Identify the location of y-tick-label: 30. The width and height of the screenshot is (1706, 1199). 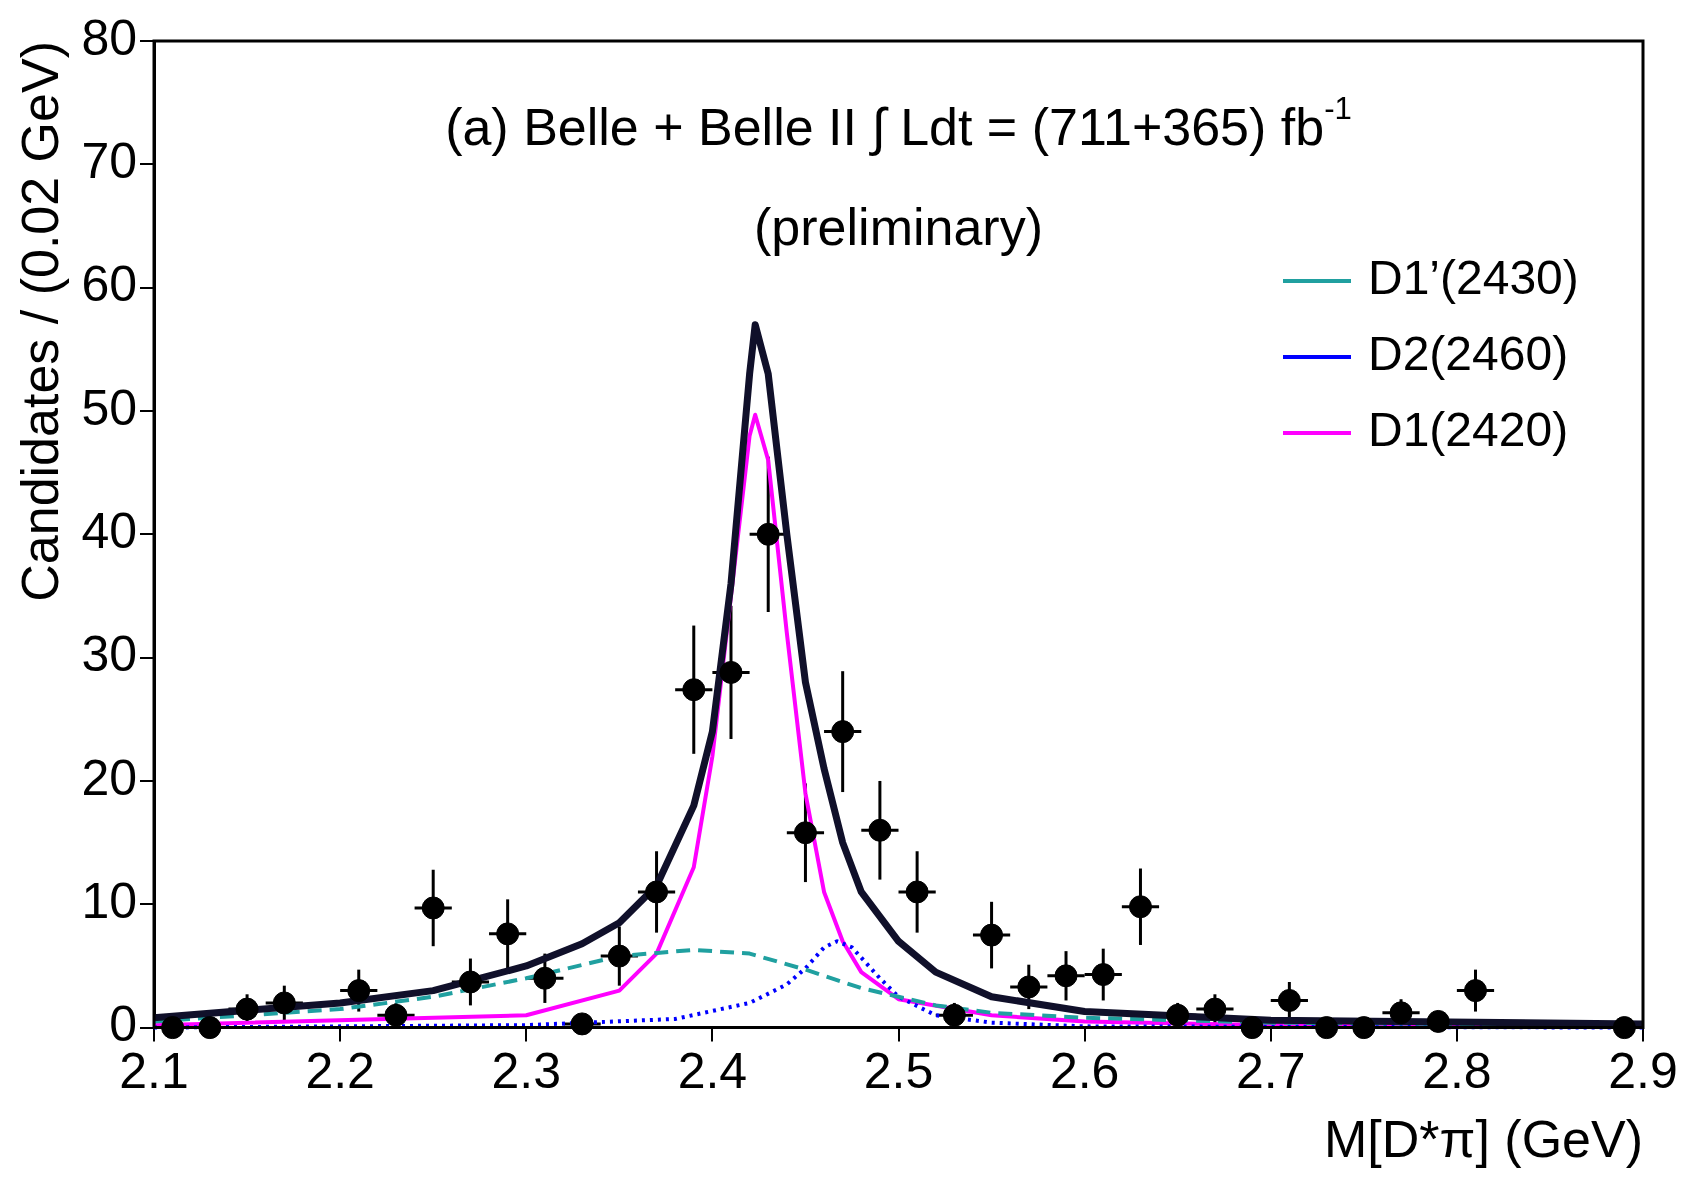
(109, 654).